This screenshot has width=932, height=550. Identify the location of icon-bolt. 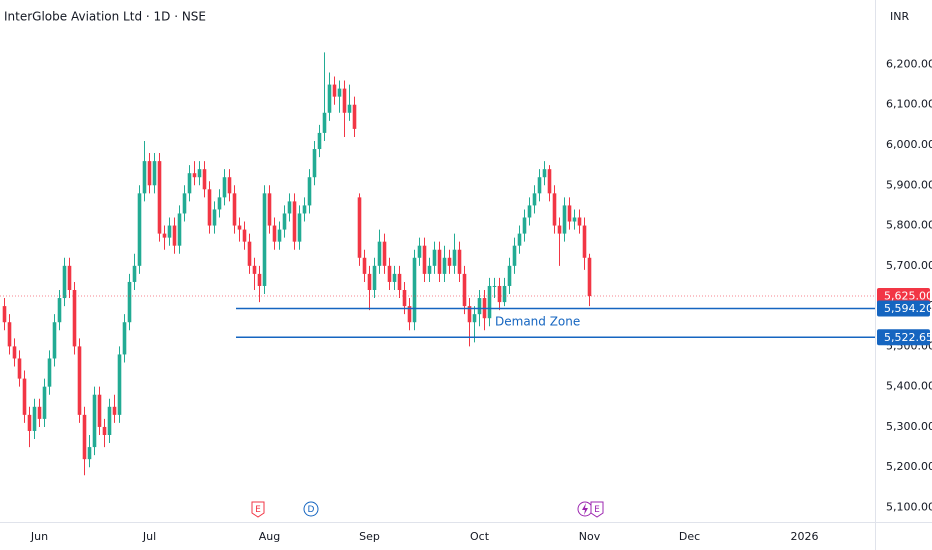
(585, 509).